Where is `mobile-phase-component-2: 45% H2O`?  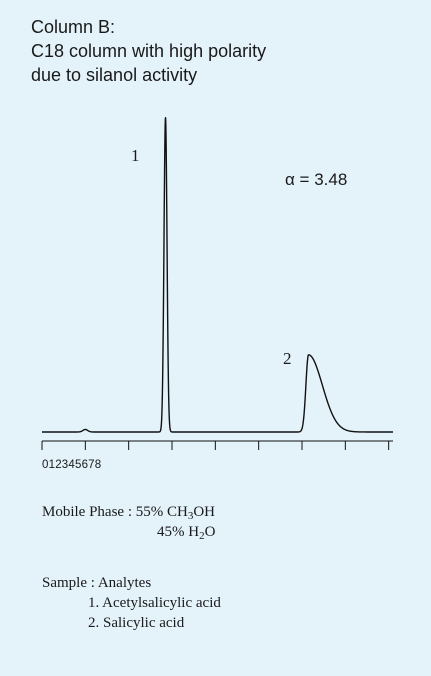
mobile-phase-component-2: 45% H2O is located at coordinates (186, 533).